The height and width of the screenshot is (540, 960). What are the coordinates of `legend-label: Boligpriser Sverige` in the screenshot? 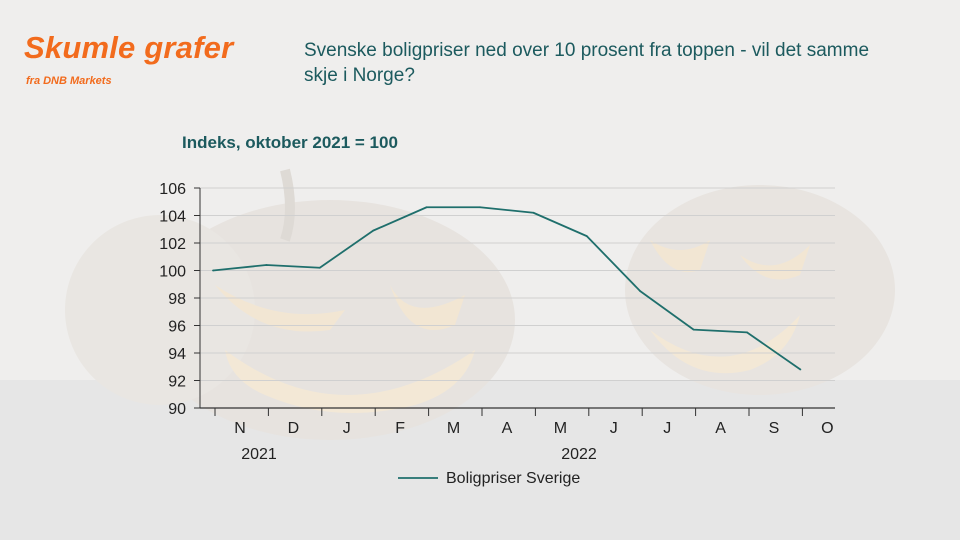 It's located at (513, 478).